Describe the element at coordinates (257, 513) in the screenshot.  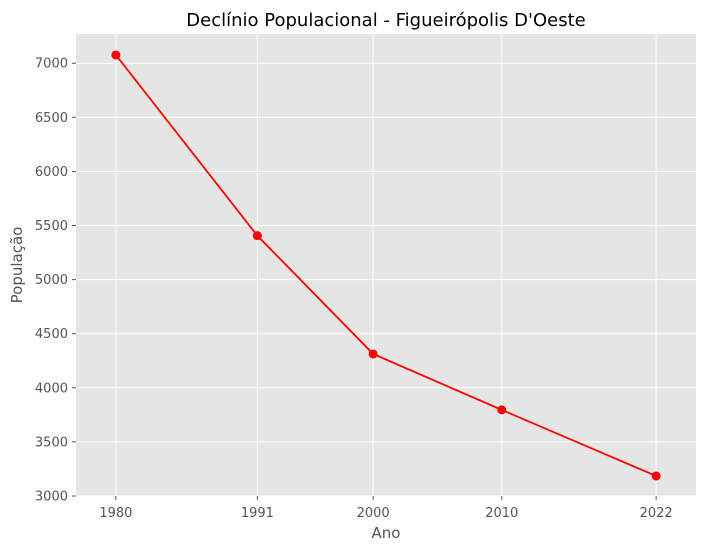
I see `x-tick-label: 1991` at that location.